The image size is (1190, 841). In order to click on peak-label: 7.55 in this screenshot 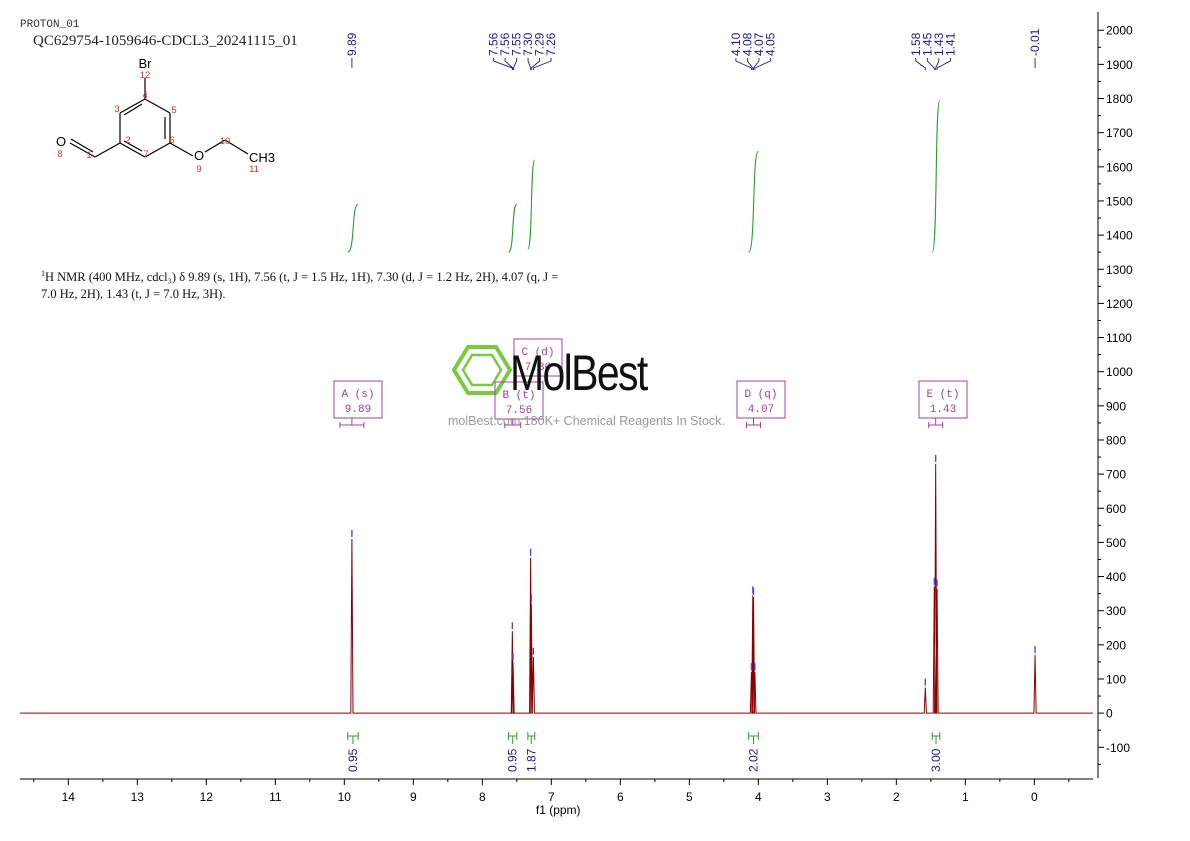, I will do `click(517, 44)`.